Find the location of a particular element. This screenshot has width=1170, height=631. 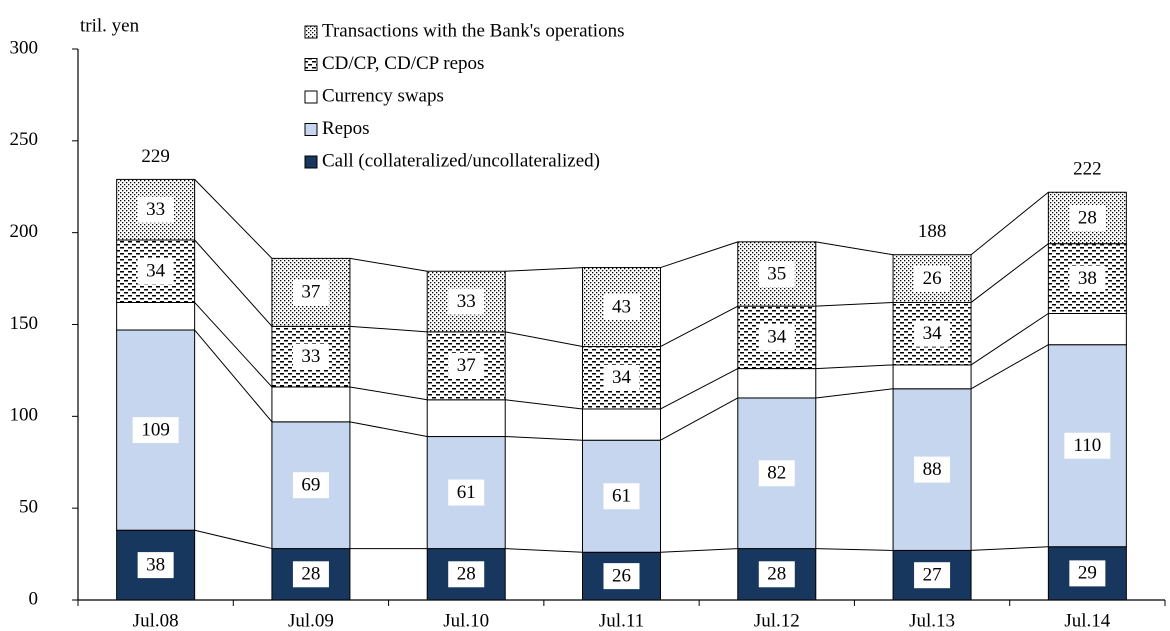

y-tick-label: 300 is located at coordinates (24, 47).